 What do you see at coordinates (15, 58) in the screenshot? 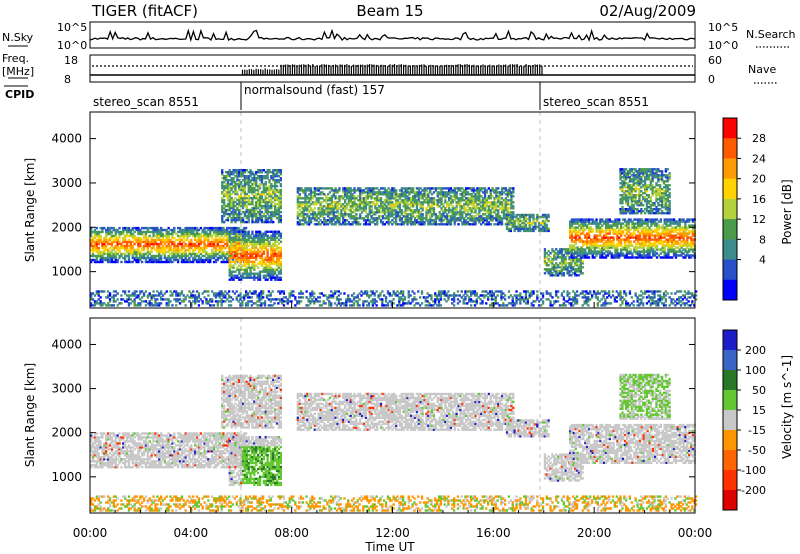
I see `freq-label: Freq.` at bounding box center [15, 58].